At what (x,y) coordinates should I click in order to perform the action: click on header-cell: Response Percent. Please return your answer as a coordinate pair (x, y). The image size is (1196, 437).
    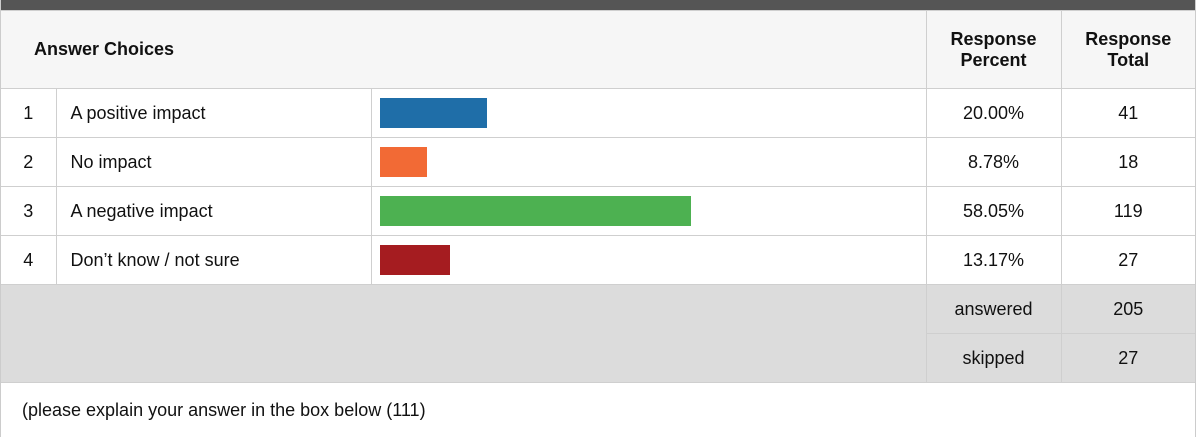
    Looking at the image, I should click on (993, 49).